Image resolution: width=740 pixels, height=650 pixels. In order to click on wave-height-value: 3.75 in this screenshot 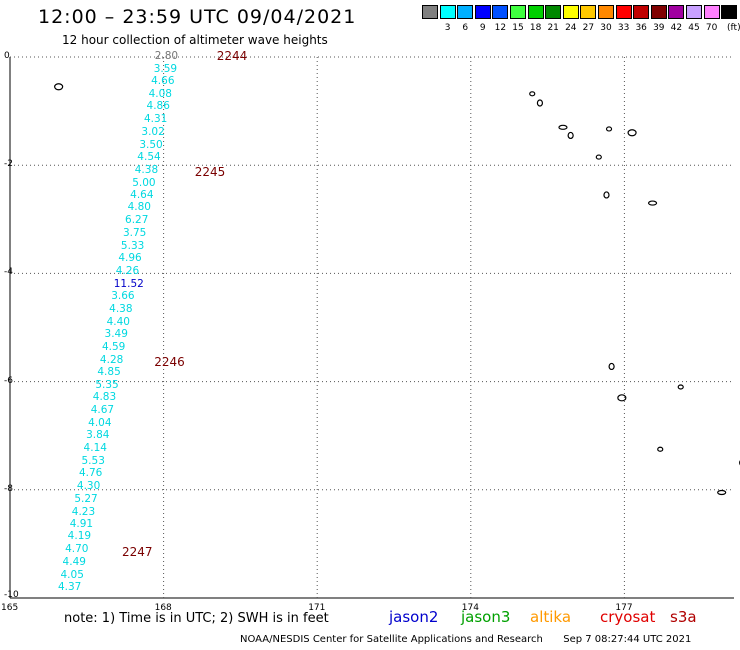, I will do `click(134, 232)`.